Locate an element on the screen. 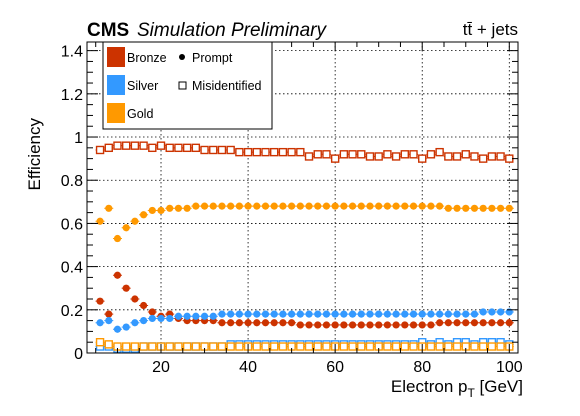 The width and height of the screenshot is (580, 416). legend: Bronze Silver Gold Prompt Misidentified is located at coordinates (187, 85).